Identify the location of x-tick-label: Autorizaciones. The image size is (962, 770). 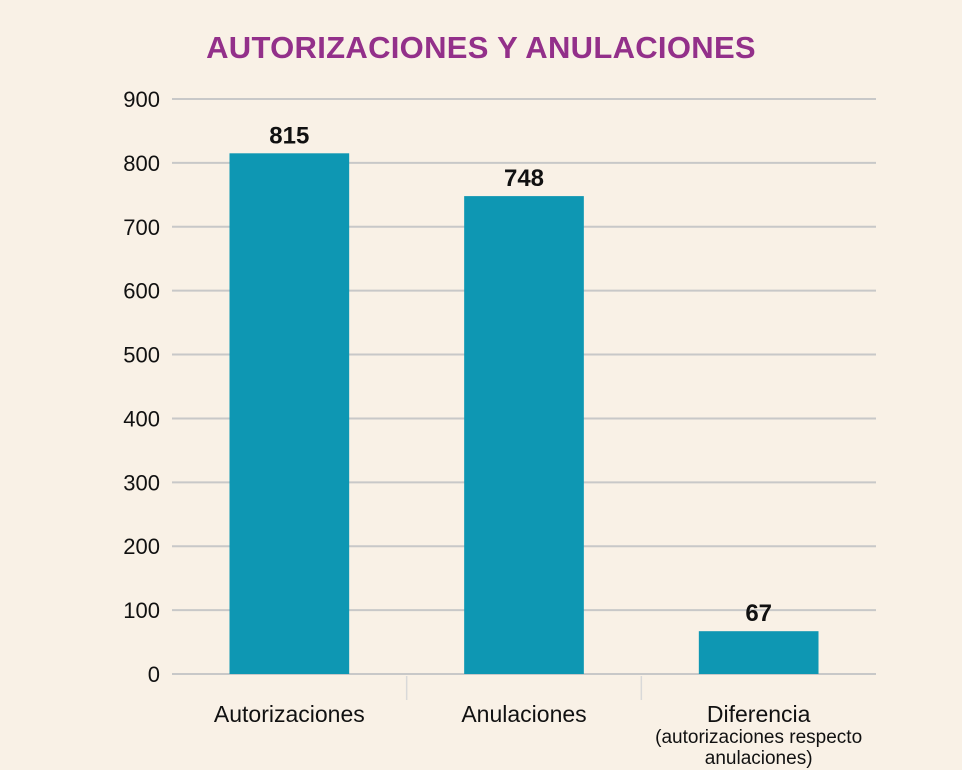
(289, 714).